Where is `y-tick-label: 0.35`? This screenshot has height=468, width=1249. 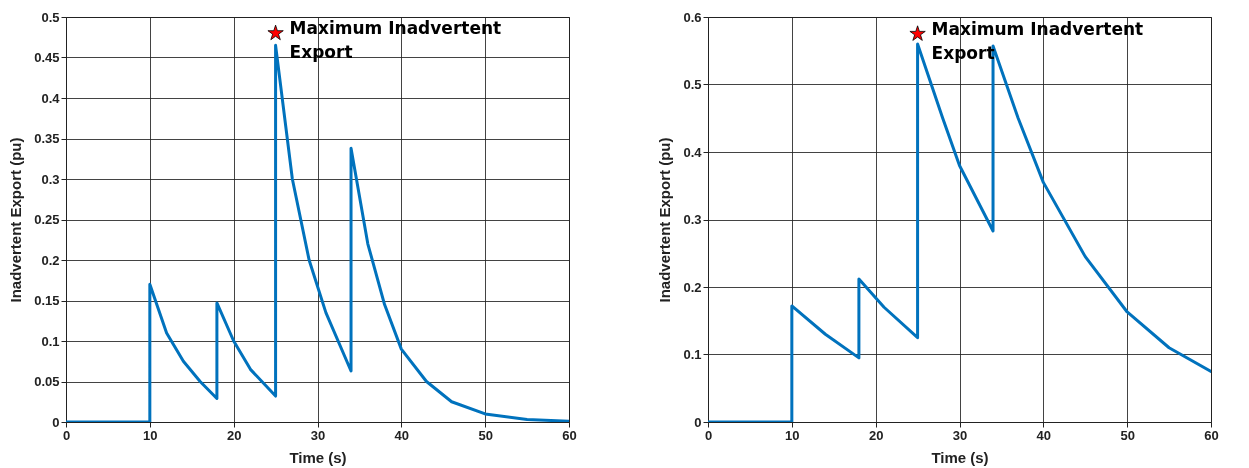 y-tick-label: 0.35 is located at coordinates (47, 138).